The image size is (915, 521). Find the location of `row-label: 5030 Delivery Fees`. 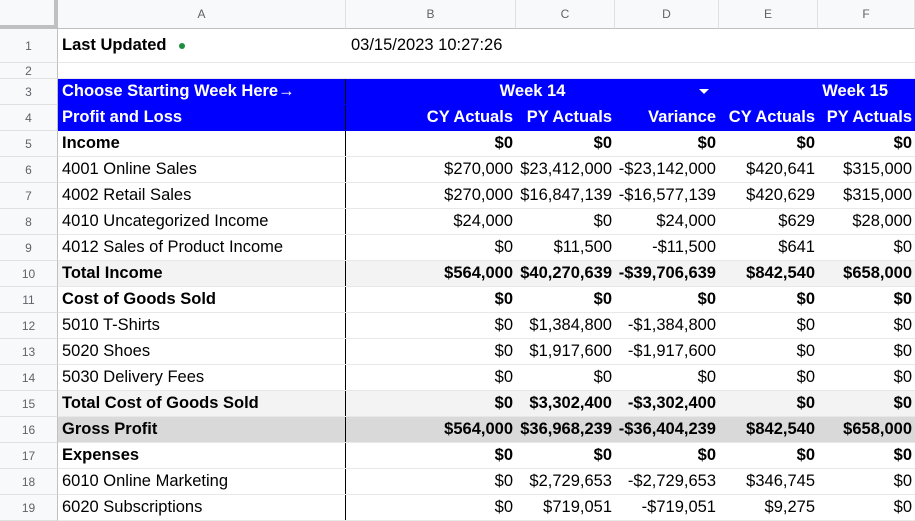

row-label: 5030 Delivery Fees is located at coordinates (202, 377).